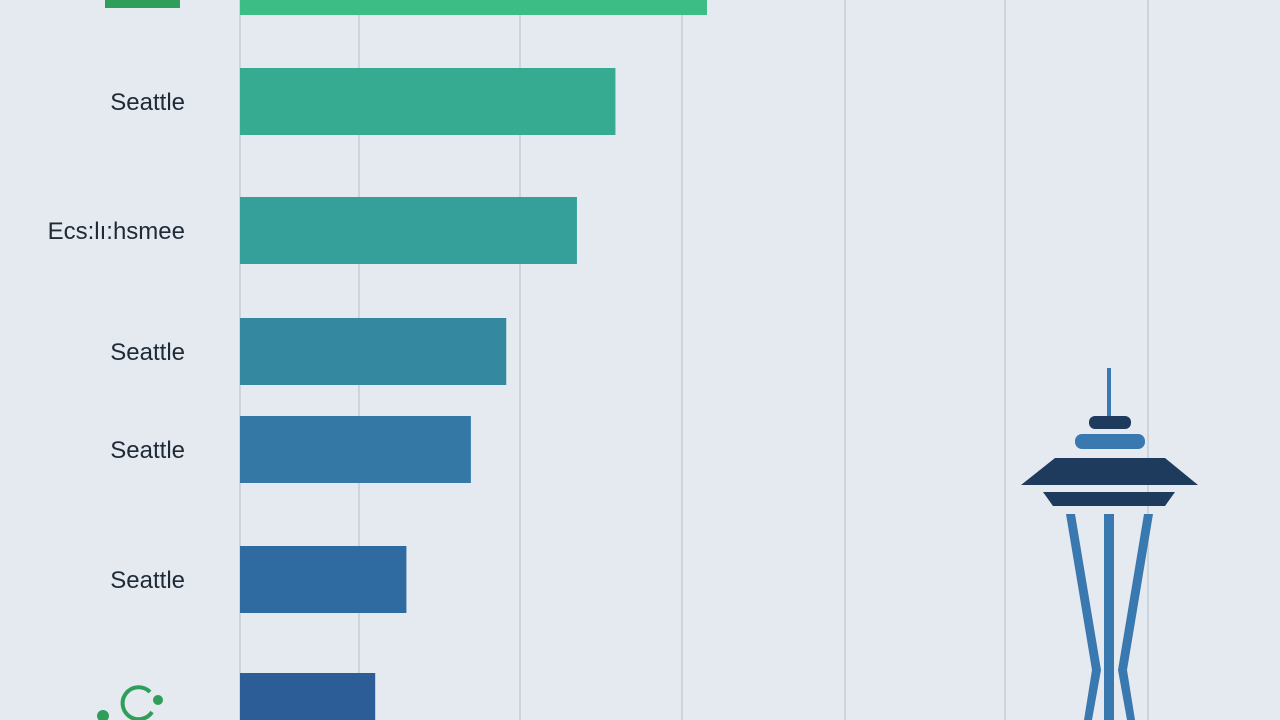  What do you see at coordinates (137, 702) in the screenshot?
I see `icon-ring` at bounding box center [137, 702].